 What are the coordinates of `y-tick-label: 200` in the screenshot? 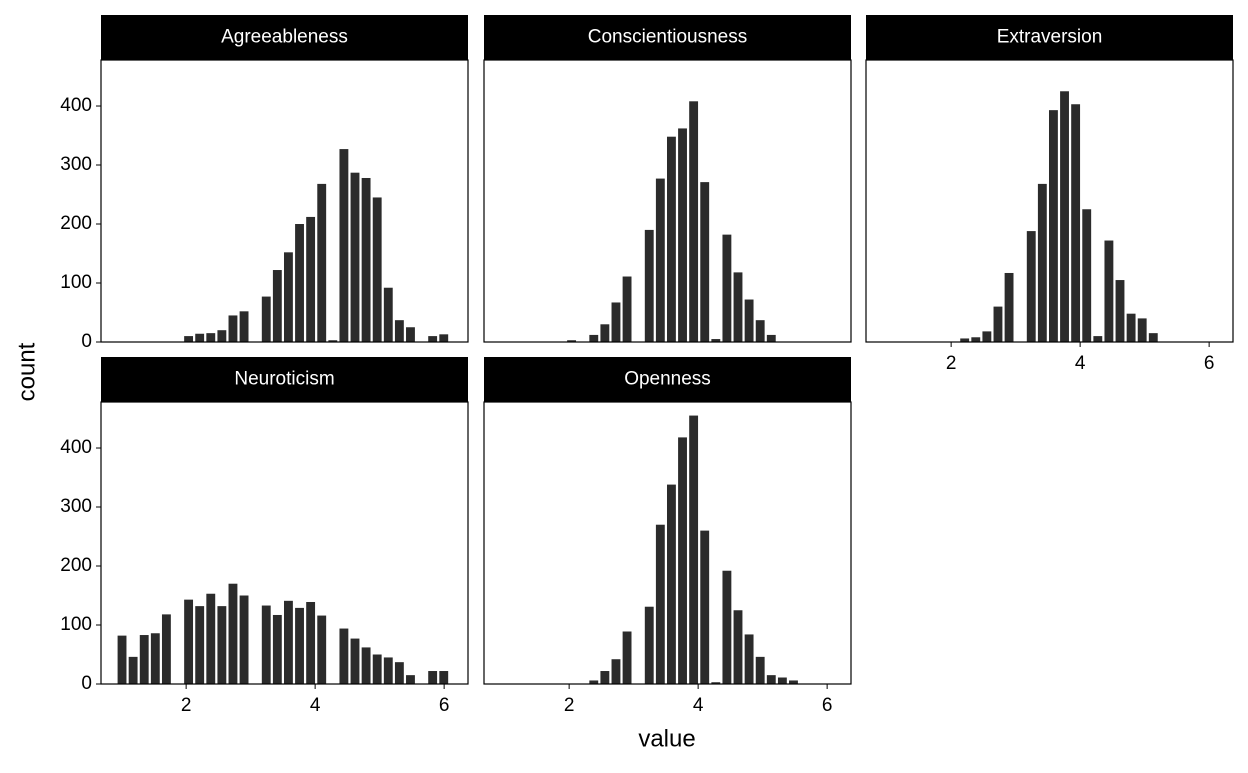 It's located at (76, 565).